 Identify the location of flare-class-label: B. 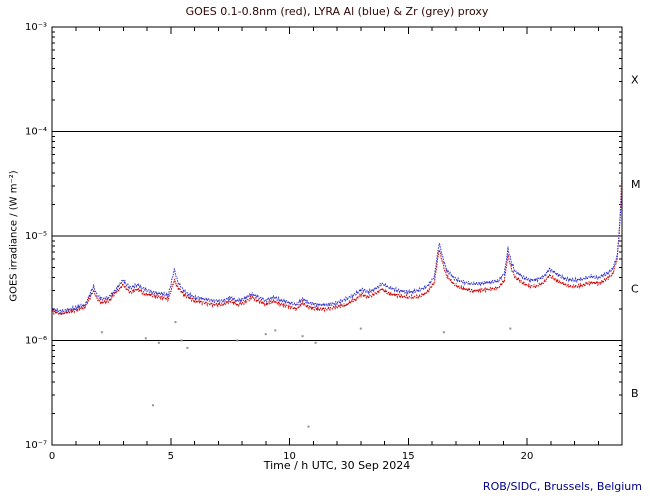
(635, 393).